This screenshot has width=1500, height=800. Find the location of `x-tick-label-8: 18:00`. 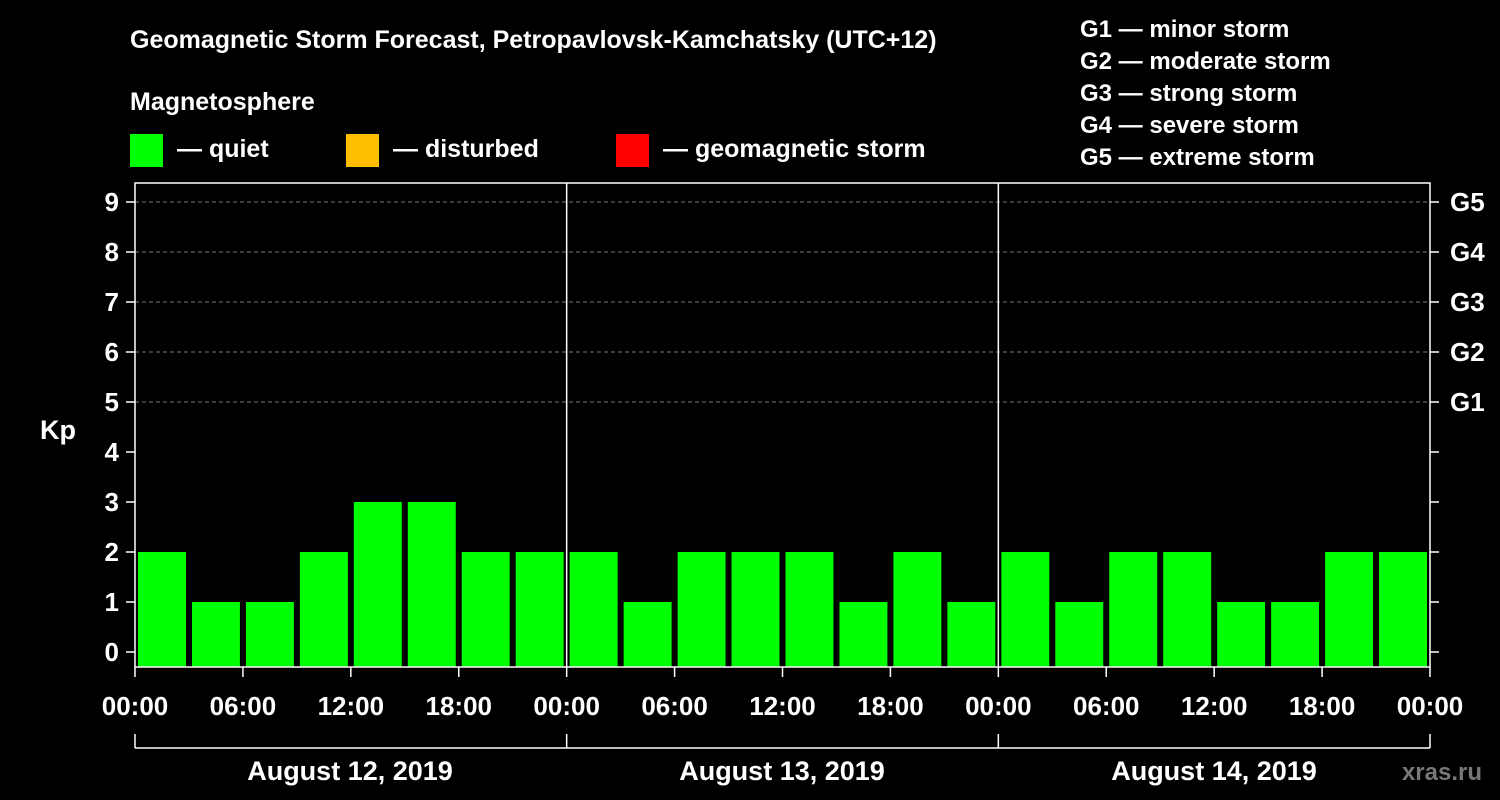

x-tick-label-8: 18:00 is located at coordinates (890, 706).